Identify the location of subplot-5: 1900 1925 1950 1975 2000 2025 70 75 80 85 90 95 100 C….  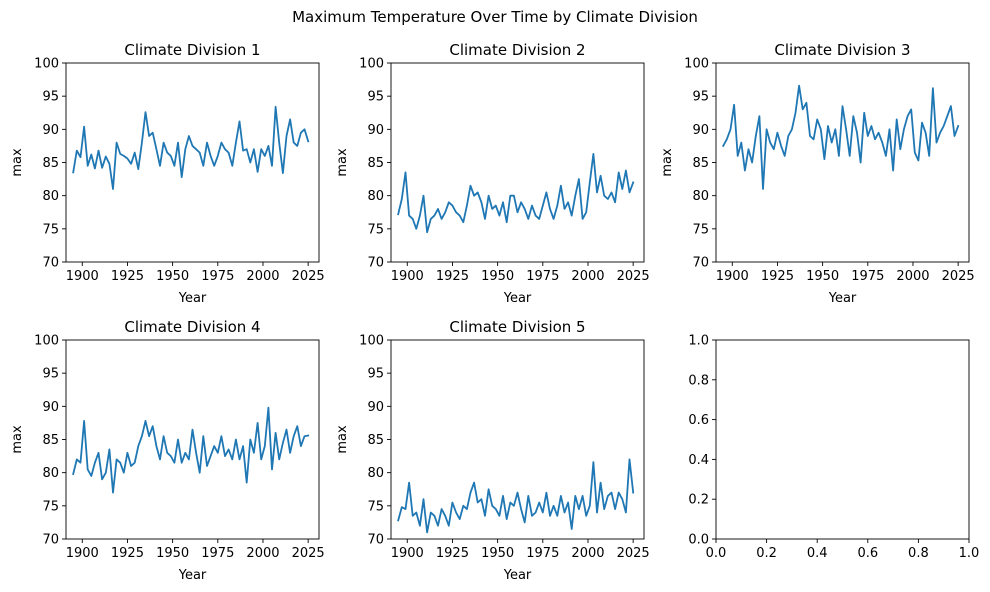
(492, 450).